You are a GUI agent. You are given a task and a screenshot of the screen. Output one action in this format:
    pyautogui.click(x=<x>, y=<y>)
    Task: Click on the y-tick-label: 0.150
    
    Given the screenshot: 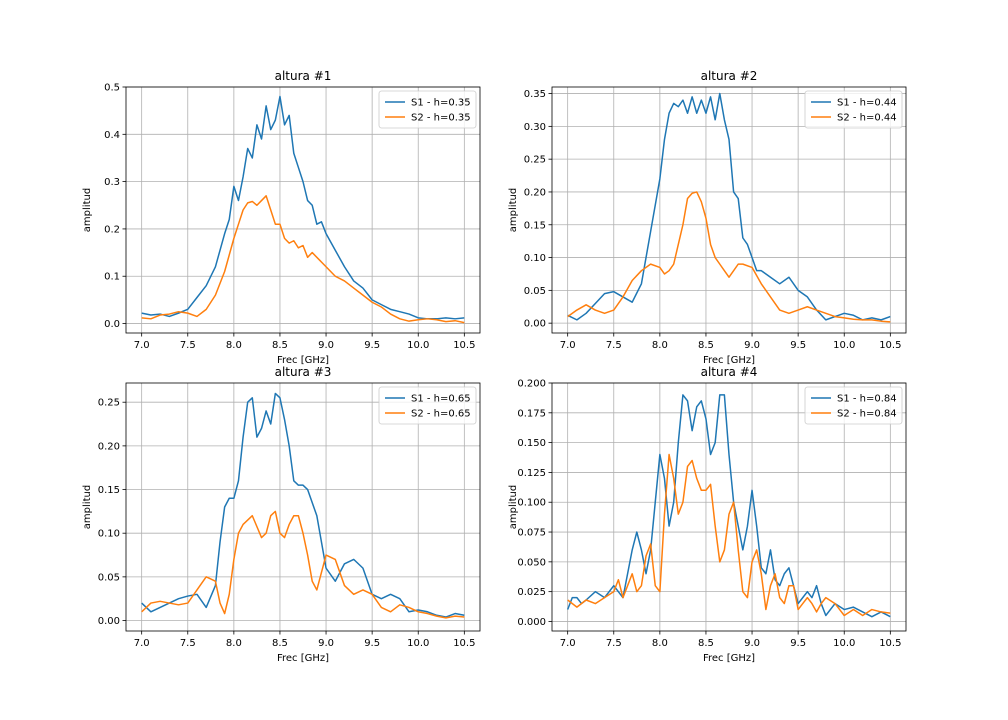 What is the action you would take?
    pyautogui.click(x=531, y=443)
    